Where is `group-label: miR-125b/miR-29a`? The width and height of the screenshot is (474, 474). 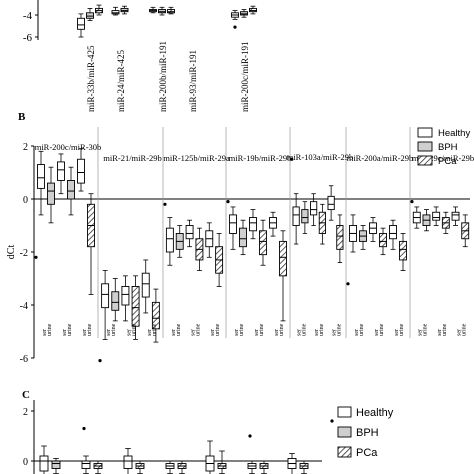
group-label: miR-125b/miR-29a is located at coordinates (196, 158).